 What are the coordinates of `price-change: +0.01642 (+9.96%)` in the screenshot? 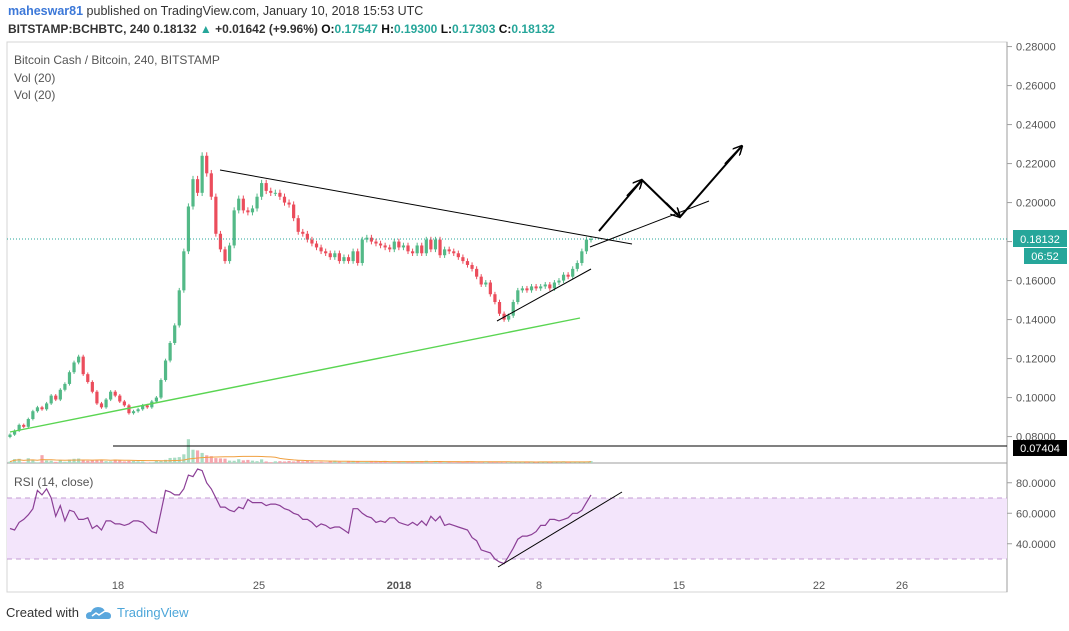 It's located at (266, 29).